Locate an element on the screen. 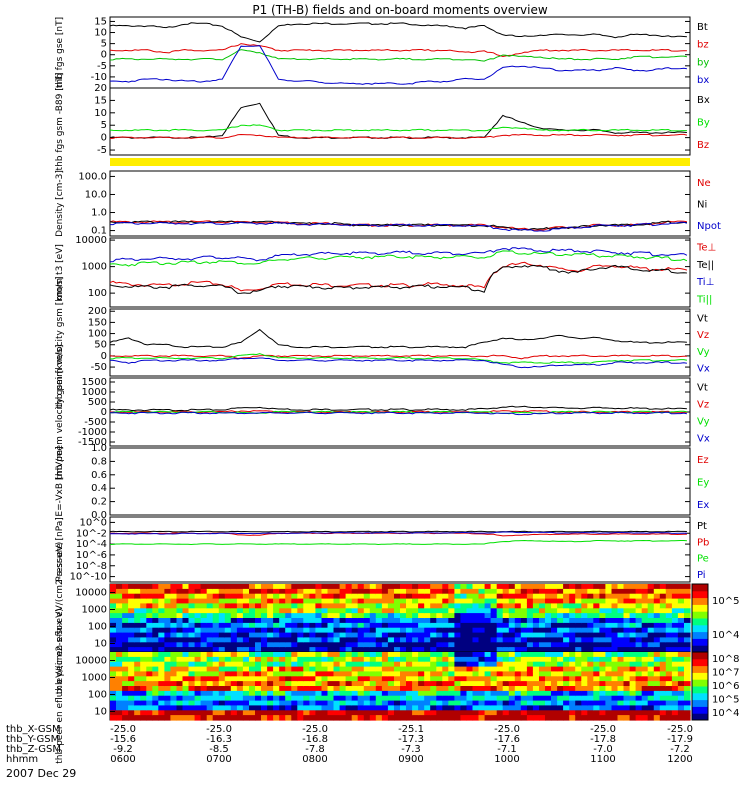 The image size is (750, 800). xaxis-value: -7.2 is located at coordinates (680, 749).